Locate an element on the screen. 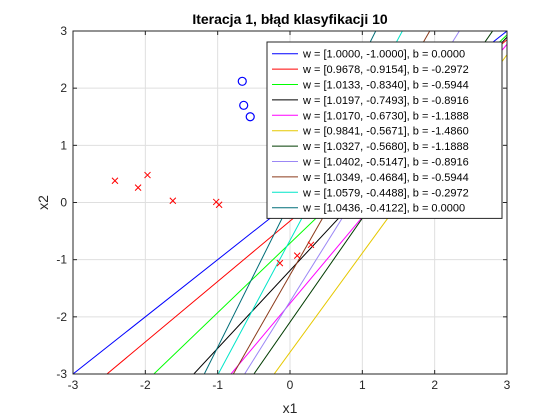 This screenshot has height=420, width=560. legend-entry-label: w = [0.9841, -0.5671], b = -1.4860 is located at coordinates (385, 132).